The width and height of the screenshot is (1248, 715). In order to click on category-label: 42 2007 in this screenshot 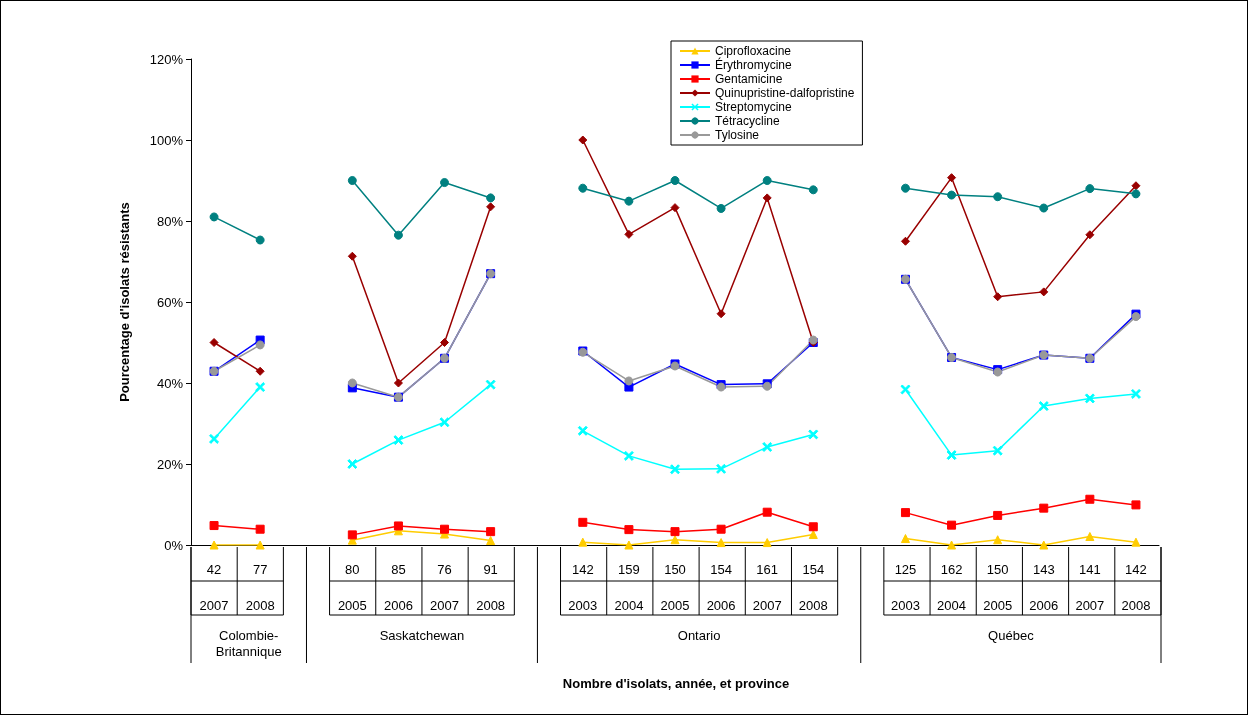, I will do `click(214, 587)`.